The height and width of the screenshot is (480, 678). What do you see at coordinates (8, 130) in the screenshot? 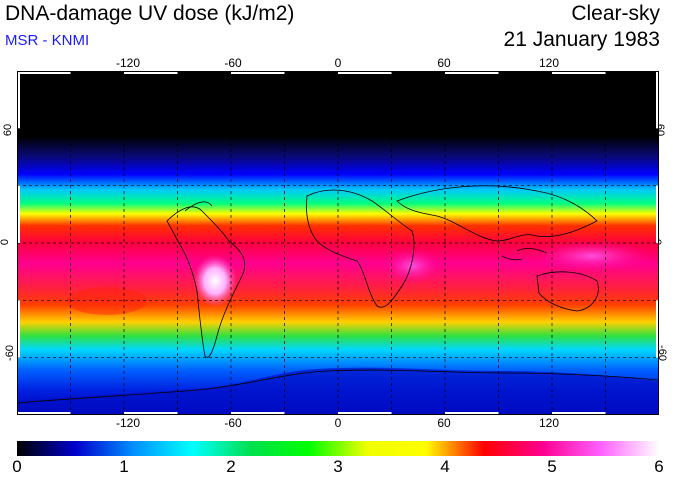
I see `lat-tick-left: 60` at bounding box center [8, 130].